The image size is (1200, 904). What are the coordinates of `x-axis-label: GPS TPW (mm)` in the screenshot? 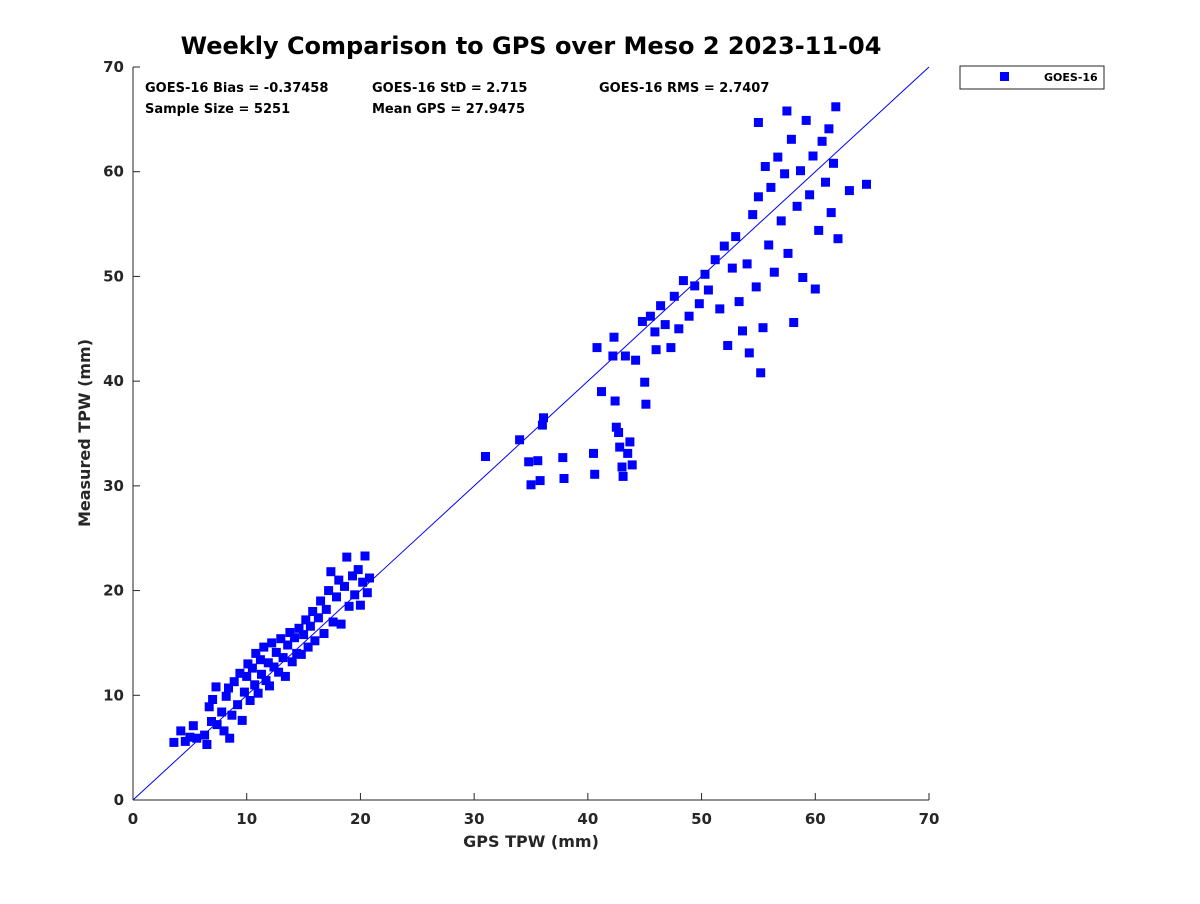 It's located at (531, 841).